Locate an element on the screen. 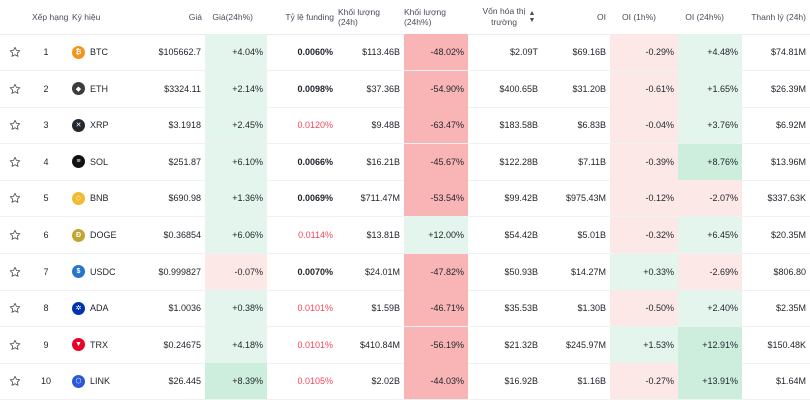  oi-cell: $1.16B is located at coordinates (591, 381).